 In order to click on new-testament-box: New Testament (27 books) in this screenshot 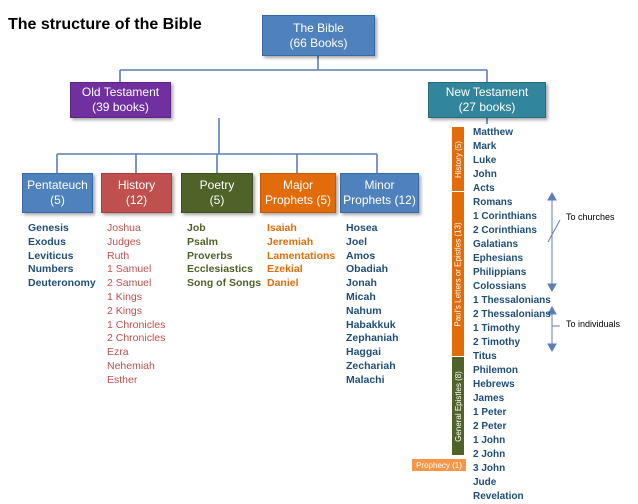, I will do `click(487, 100)`.